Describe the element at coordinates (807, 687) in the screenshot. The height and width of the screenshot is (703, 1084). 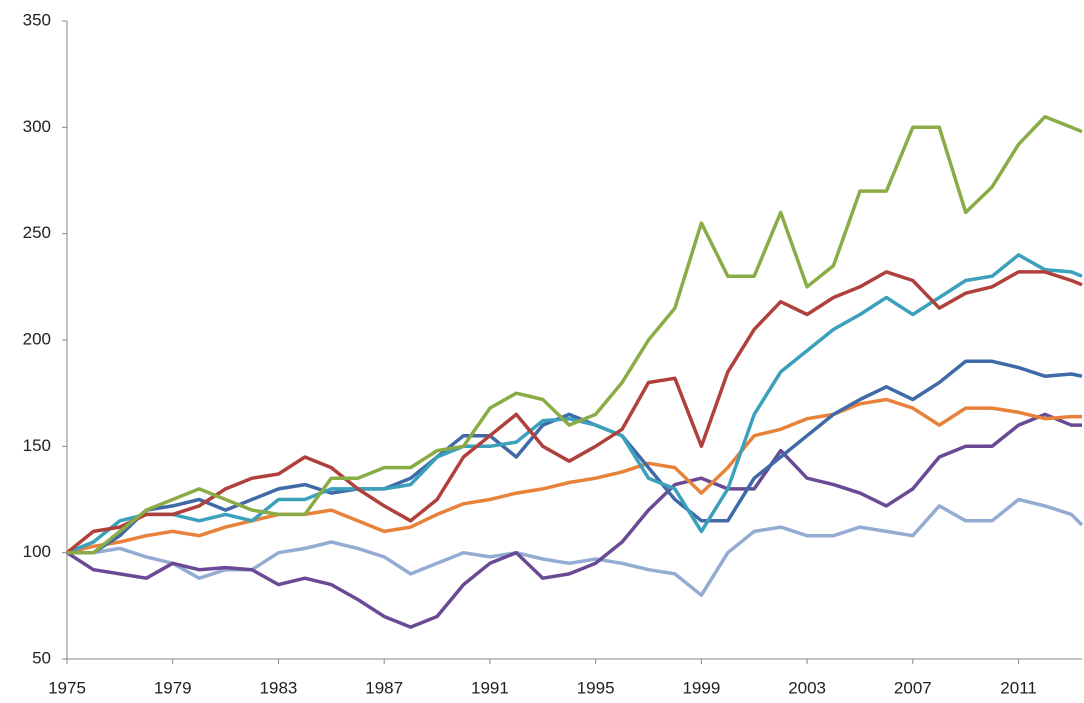
I see `x-tick-label: 2003` at that location.